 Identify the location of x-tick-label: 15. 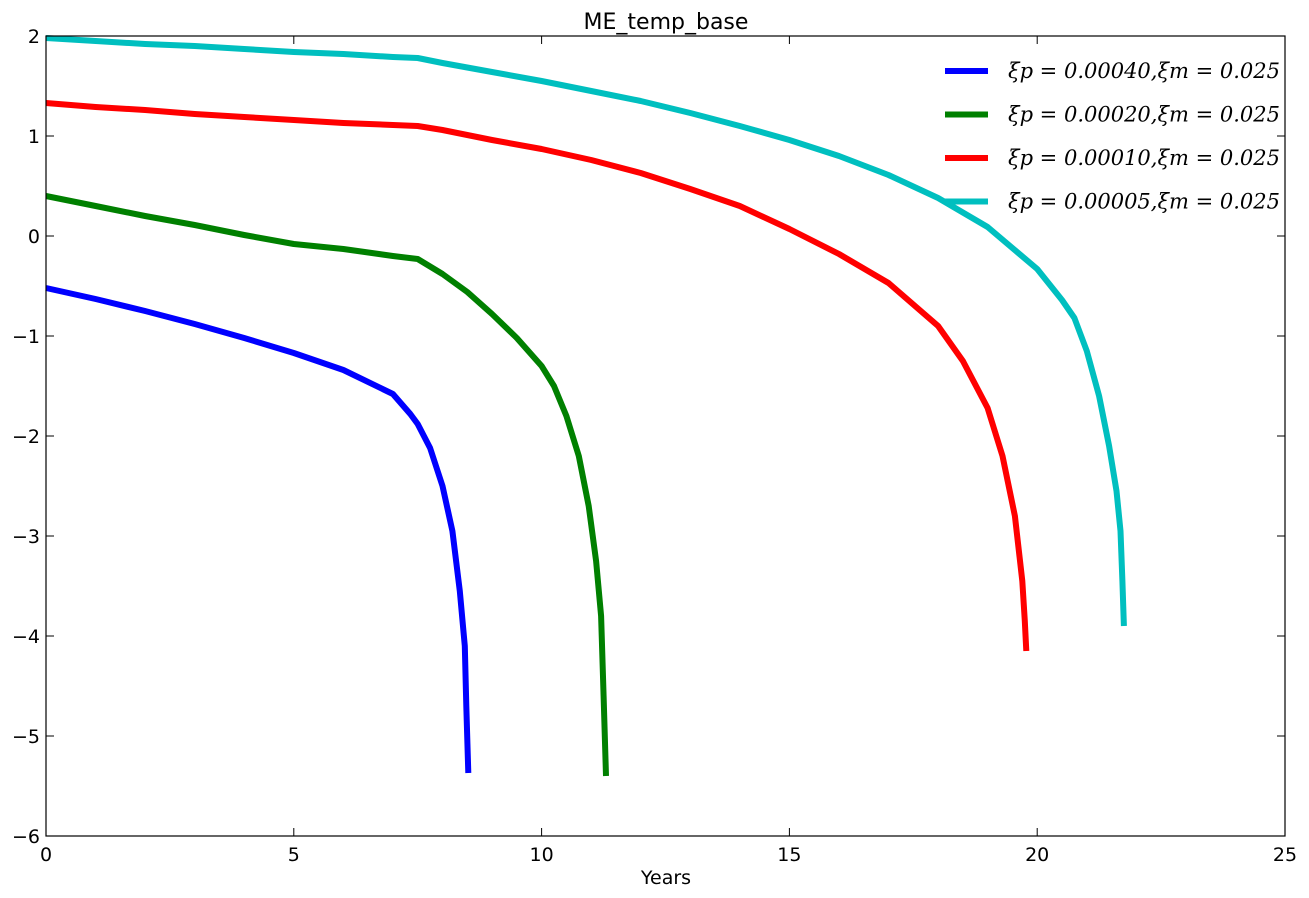
(789, 855).